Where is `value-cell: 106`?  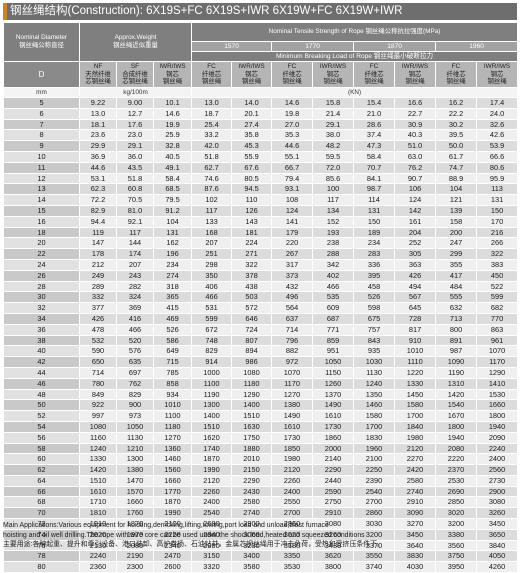 value-cell: 106 is located at coordinates (415, 189).